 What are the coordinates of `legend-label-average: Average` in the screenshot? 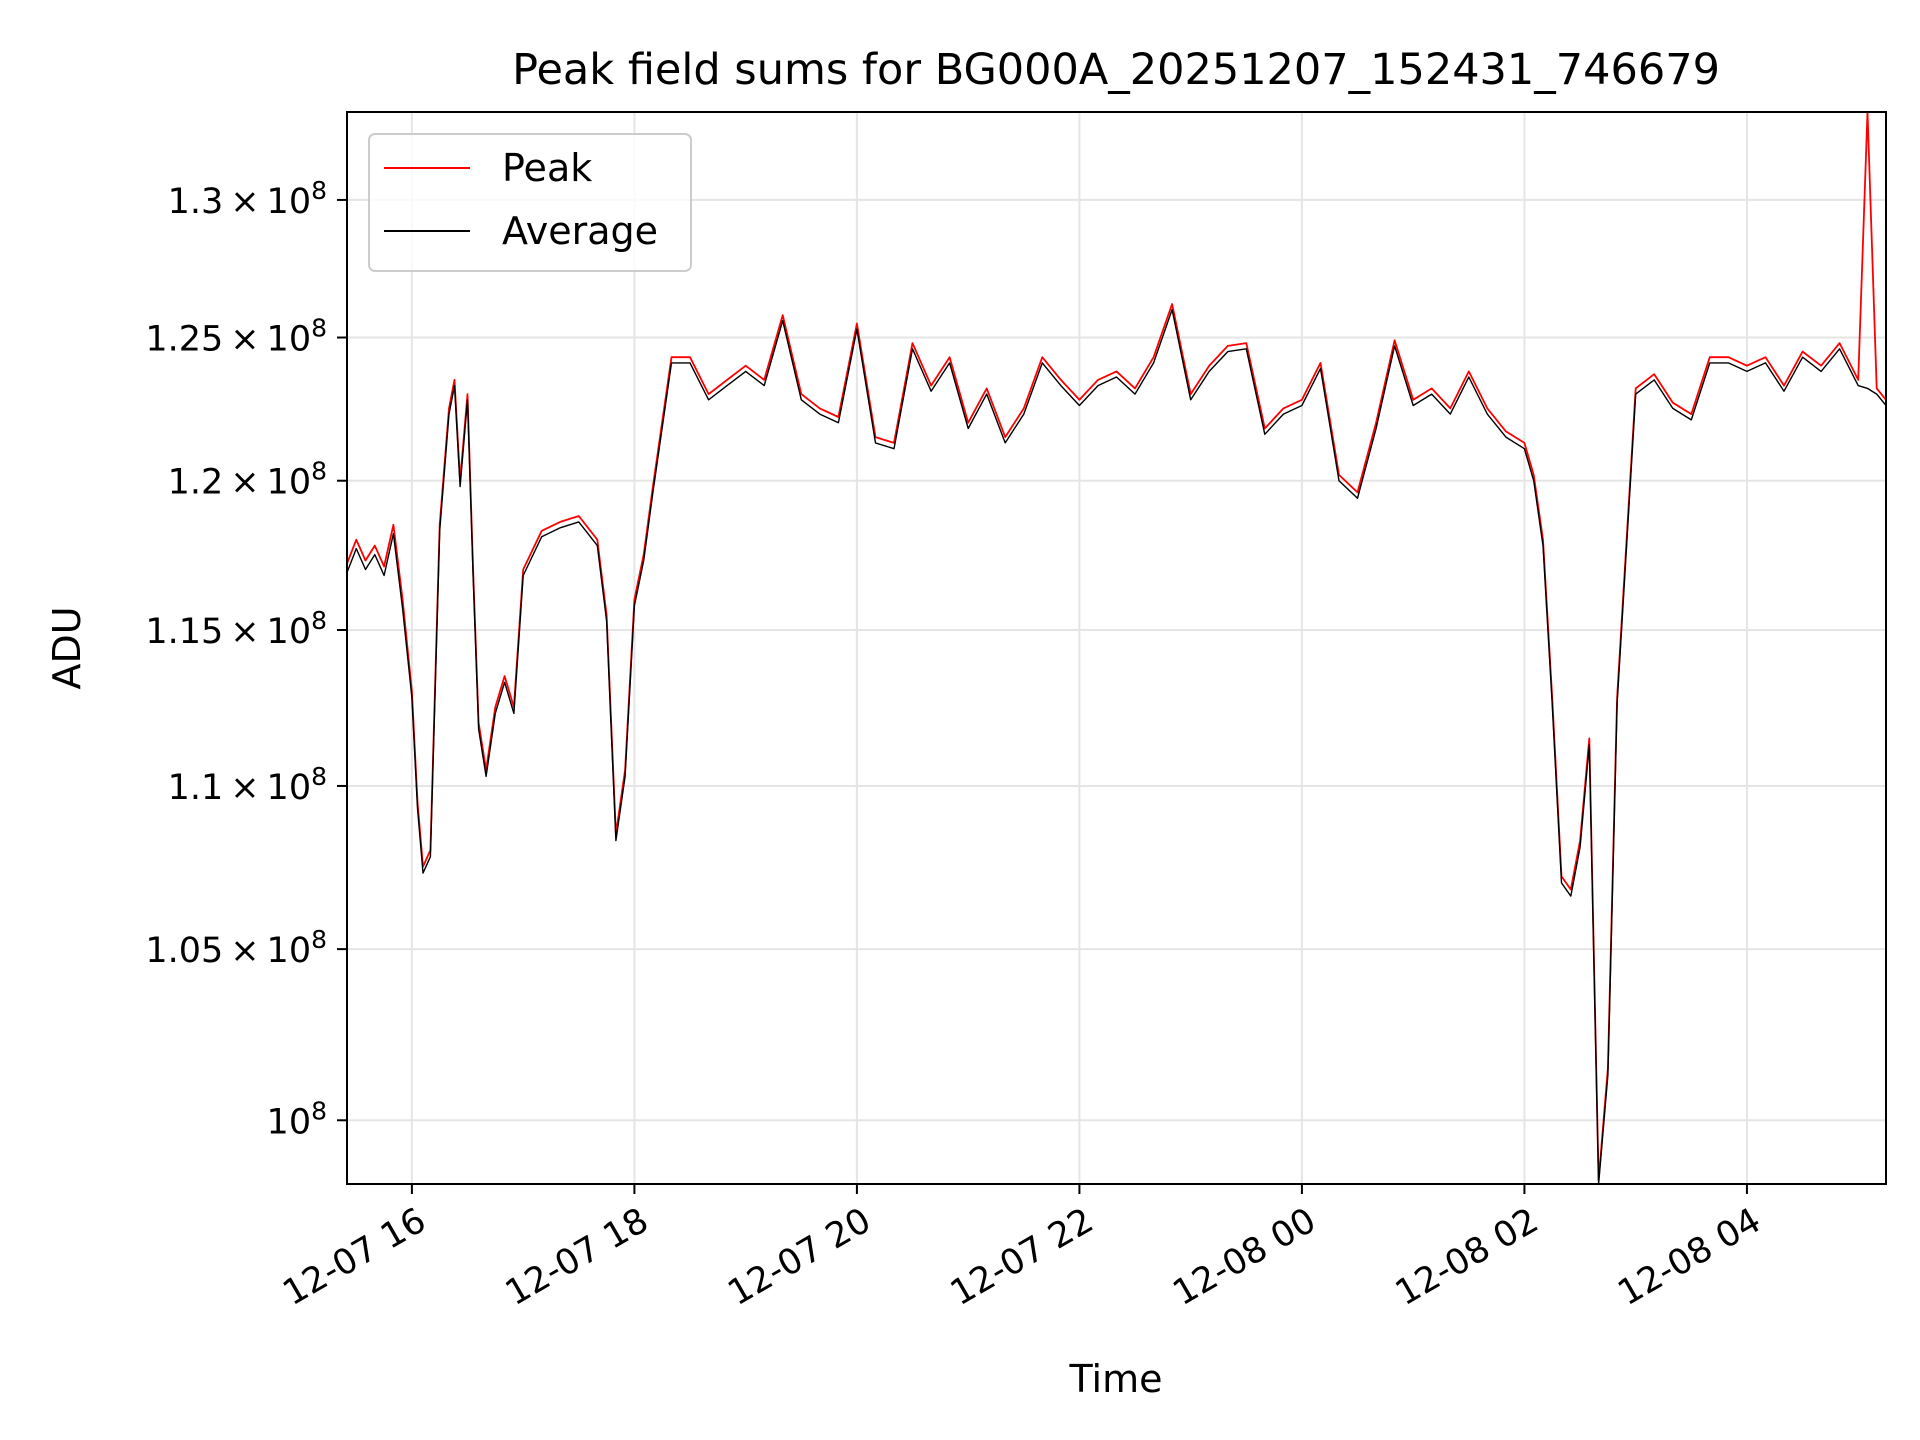 It's located at (580, 231).